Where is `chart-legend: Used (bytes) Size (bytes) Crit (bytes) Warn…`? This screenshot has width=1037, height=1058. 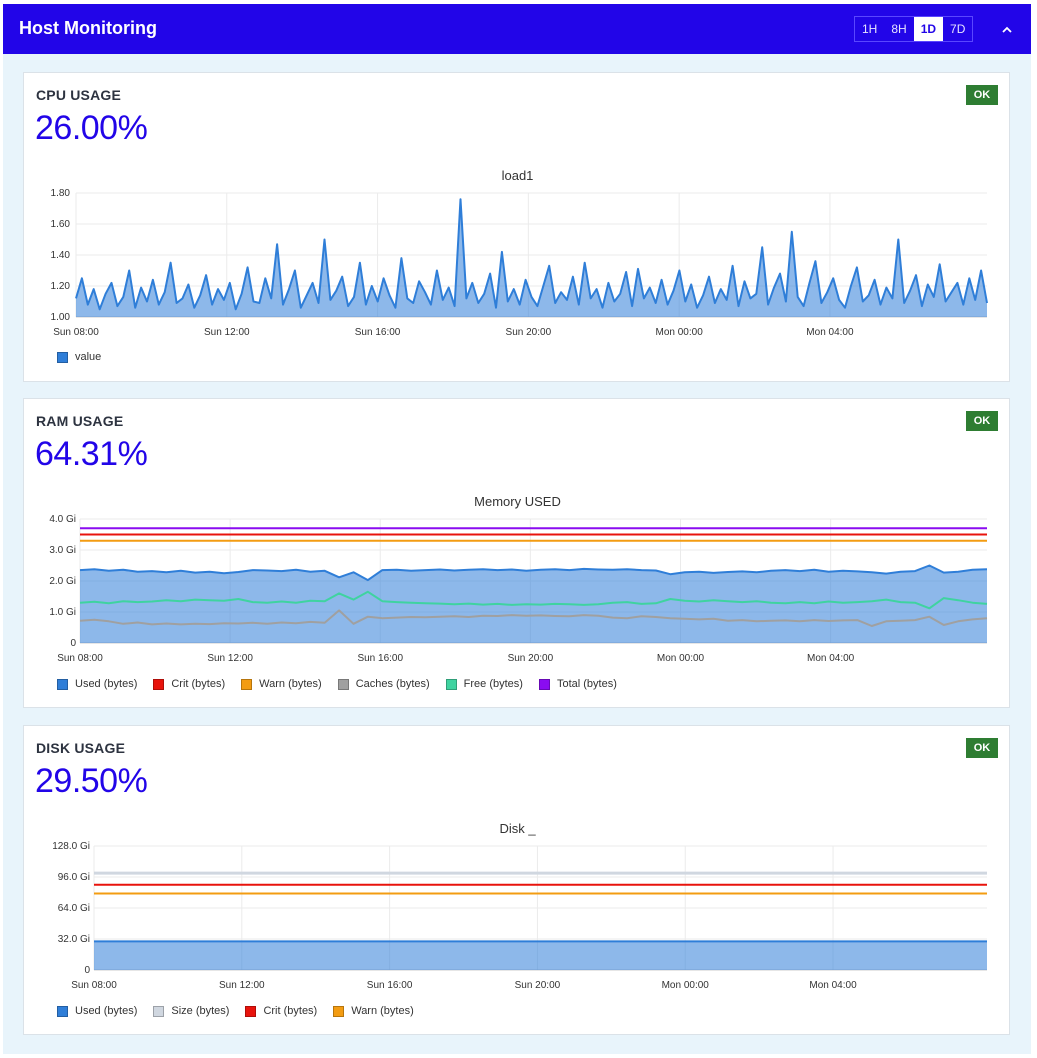
chart-legend: Used (bytes) Size (bytes) Crit (bytes) Warn… is located at coordinates (243, 1011).